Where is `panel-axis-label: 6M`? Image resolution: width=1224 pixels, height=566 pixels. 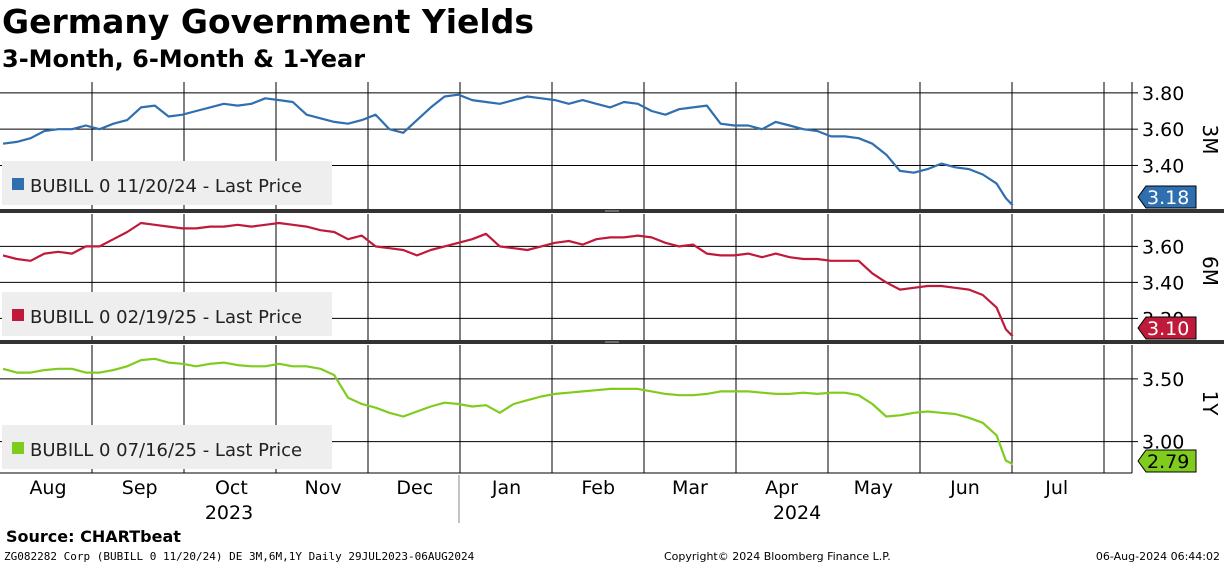 panel-axis-label: 6M is located at coordinates (1210, 271).